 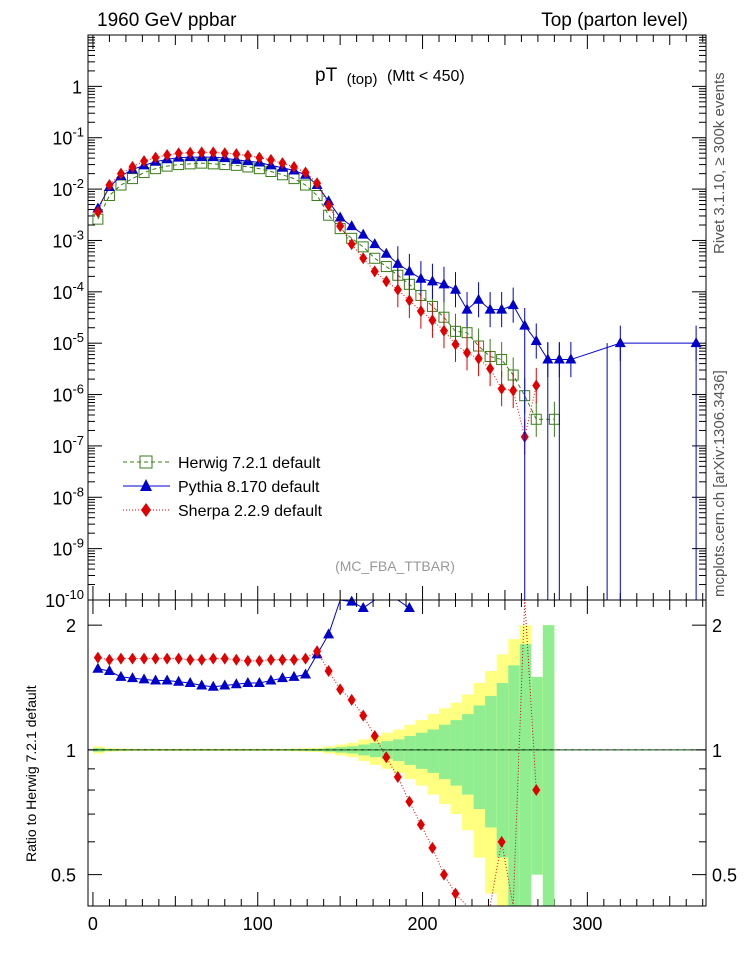 I want to click on side-text-lower: mcplots.cern.ch [arXiv:1306.3436], so click(x=719, y=483).